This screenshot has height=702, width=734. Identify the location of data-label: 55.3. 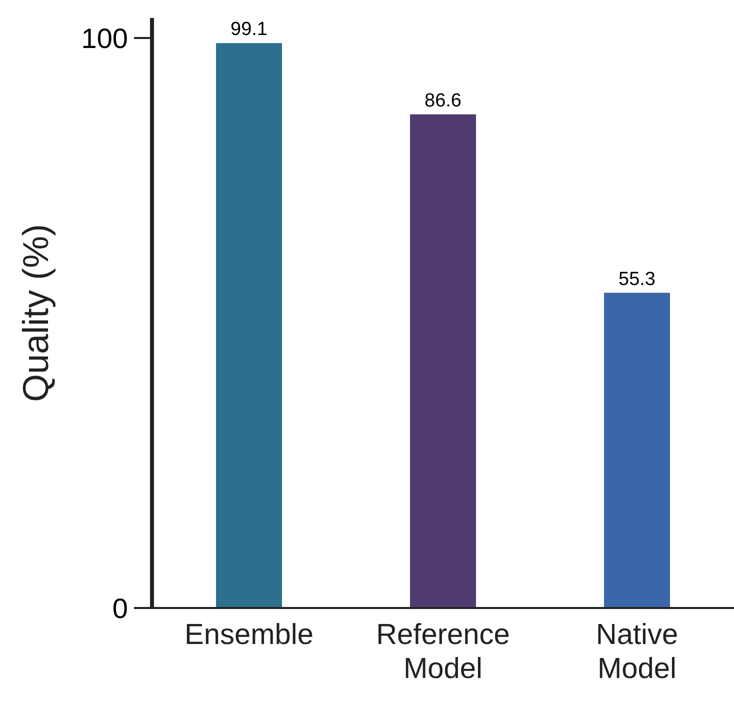
(637, 279).